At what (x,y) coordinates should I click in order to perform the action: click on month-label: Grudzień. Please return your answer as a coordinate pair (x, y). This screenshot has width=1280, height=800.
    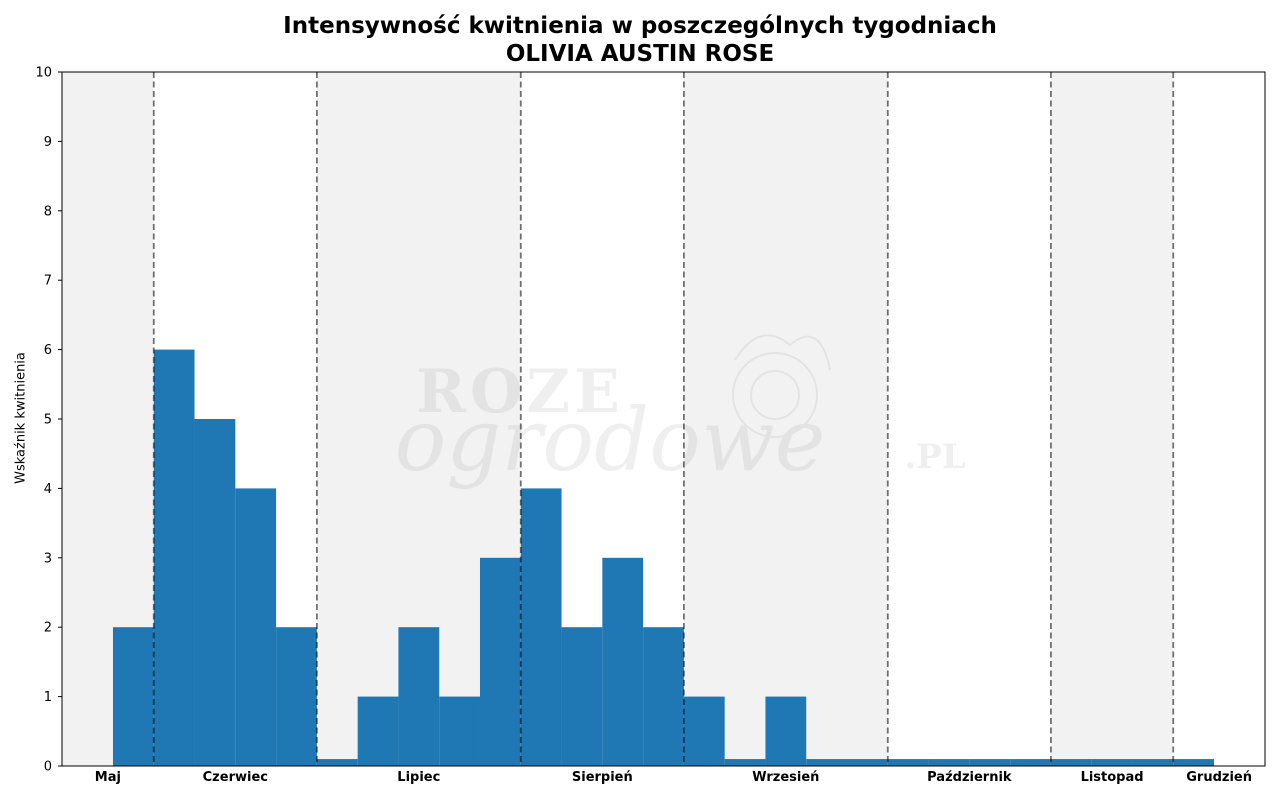
    Looking at the image, I should click on (1219, 777).